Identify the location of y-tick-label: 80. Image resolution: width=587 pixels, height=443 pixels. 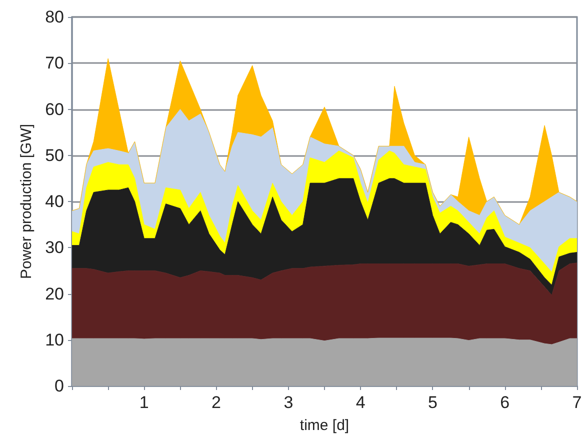
(54, 17).